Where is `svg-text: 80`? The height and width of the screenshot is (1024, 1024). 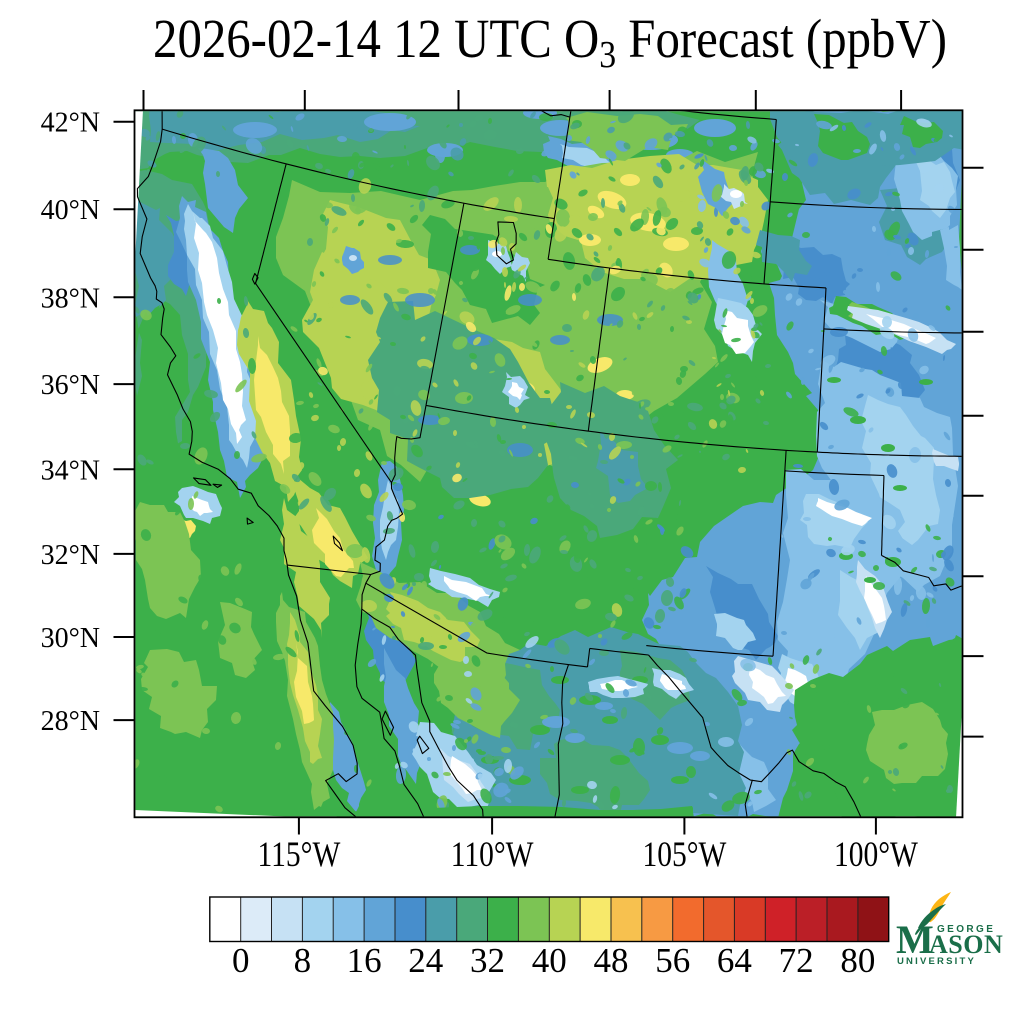 svg-text: 80 is located at coordinates (857, 960).